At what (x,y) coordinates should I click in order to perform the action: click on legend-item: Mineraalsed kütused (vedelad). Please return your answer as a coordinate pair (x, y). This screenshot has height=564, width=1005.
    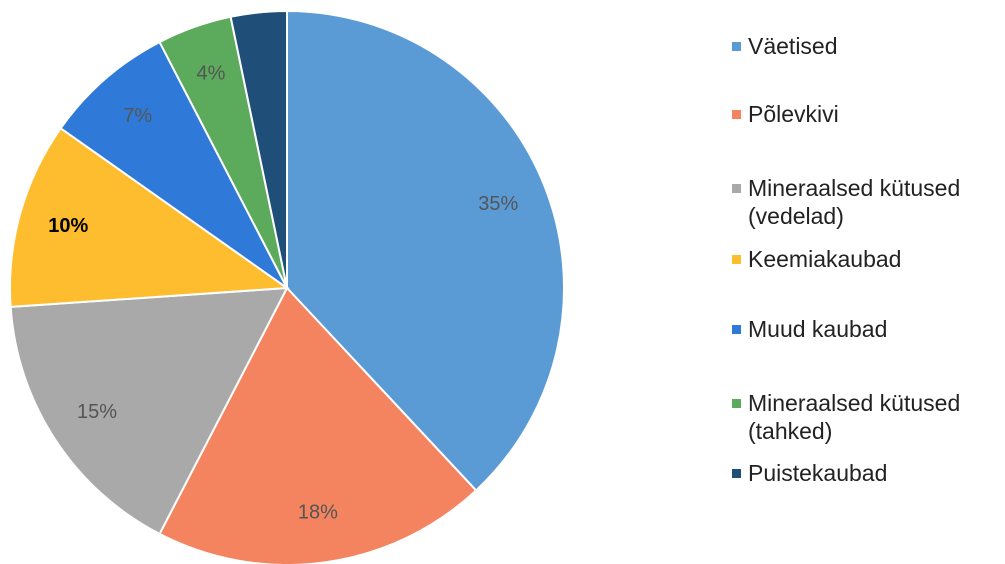
    Looking at the image, I should click on (865, 202).